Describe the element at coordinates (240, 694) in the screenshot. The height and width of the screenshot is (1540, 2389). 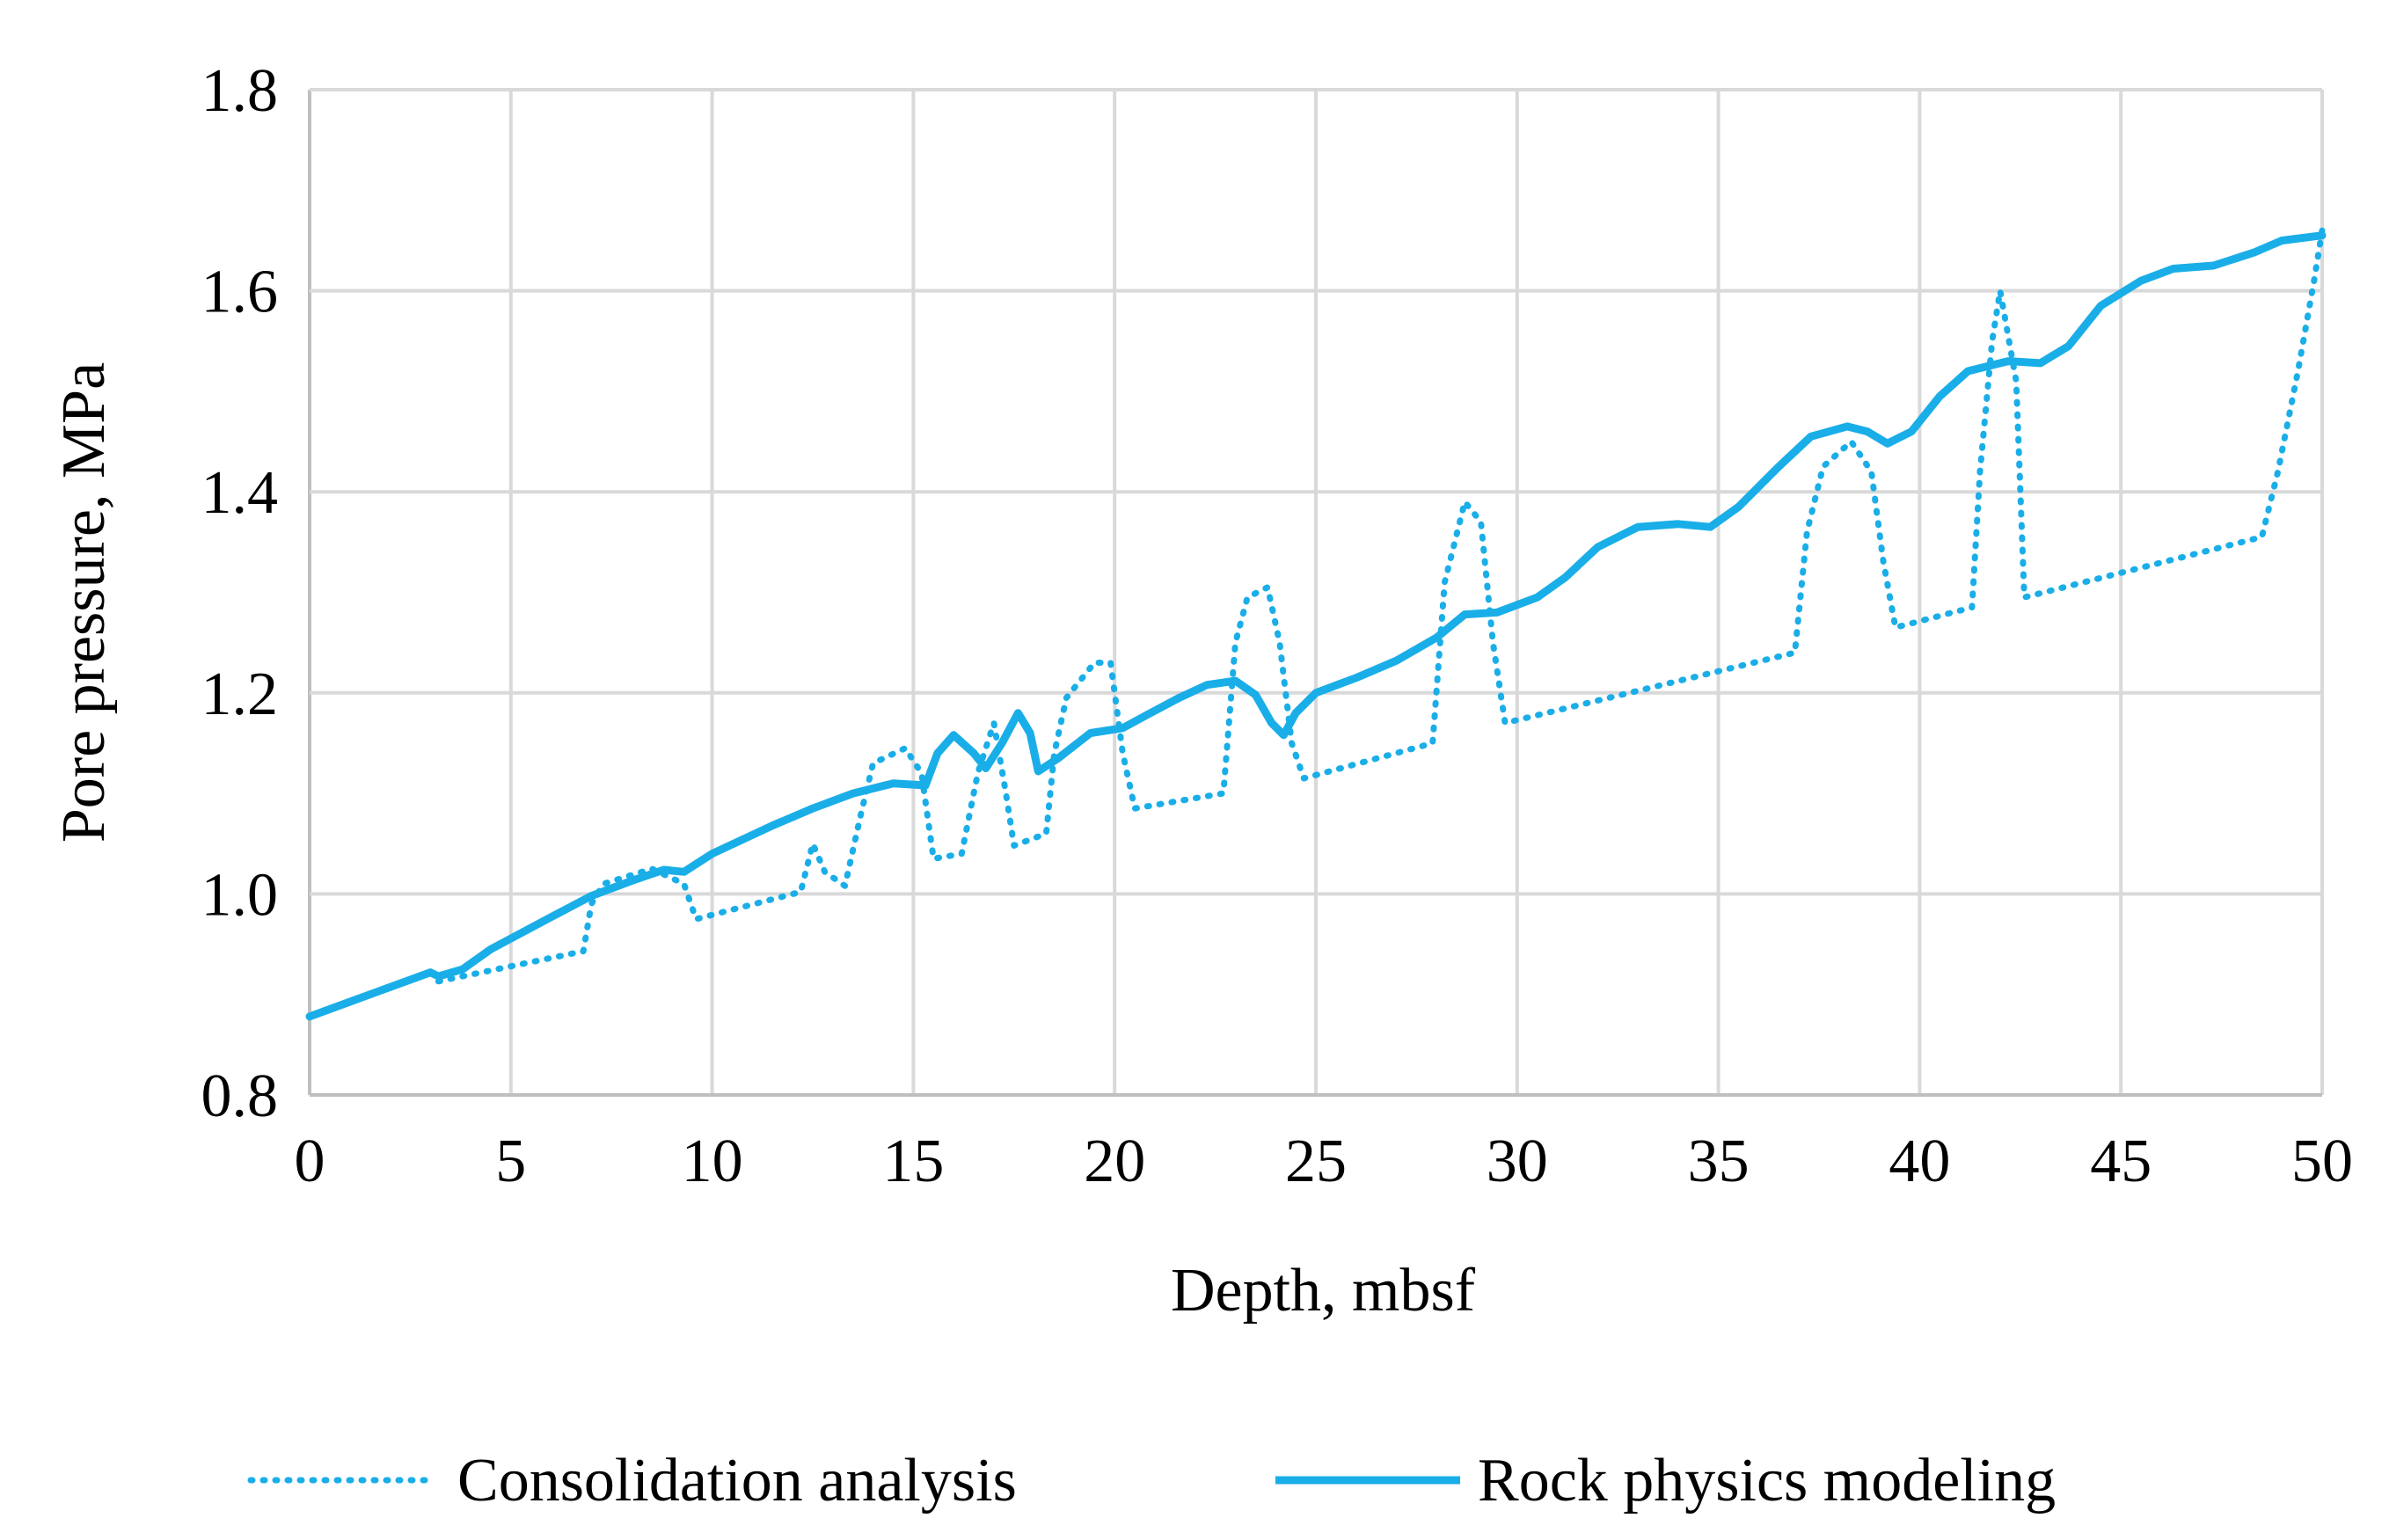
I see `y-tick-label-1.2: 1.2` at that location.